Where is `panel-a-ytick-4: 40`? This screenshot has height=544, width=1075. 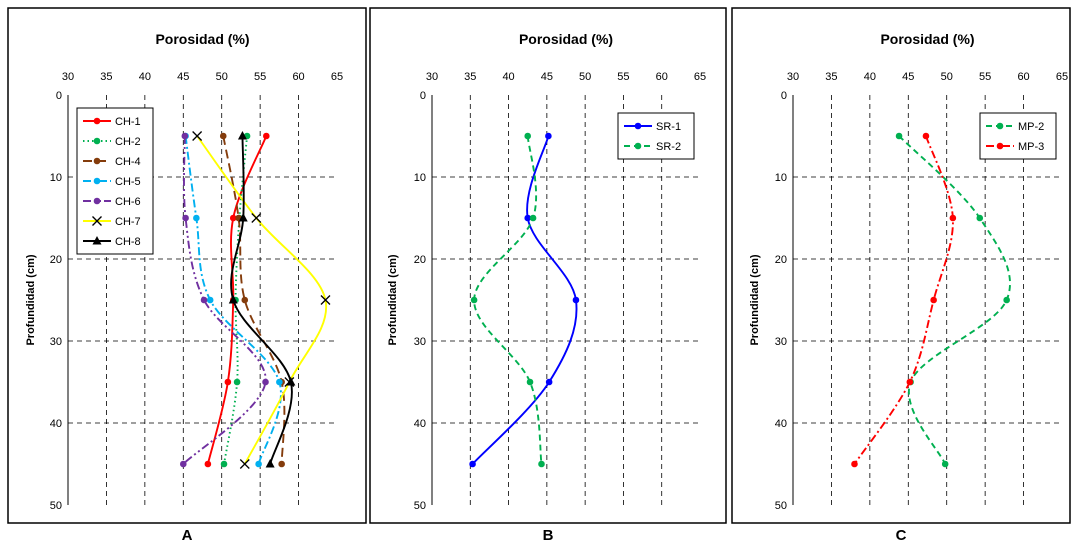
panel-a-ytick-4: 40 is located at coordinates (56, 424).